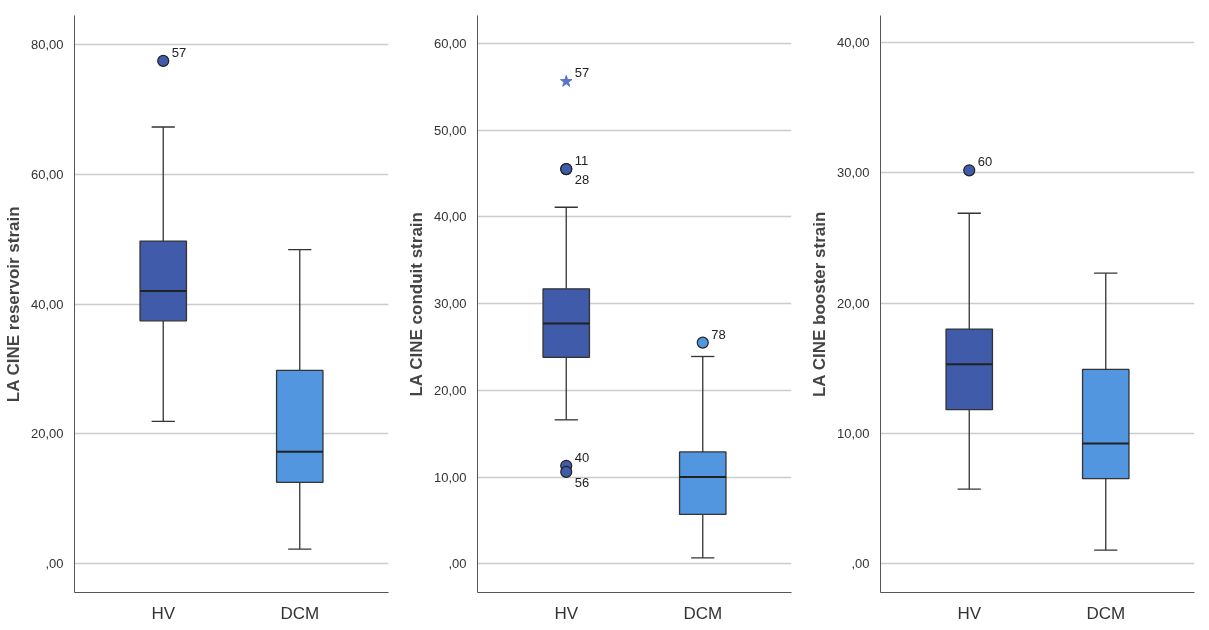 This screenshot has height=630, width=1209. Describe the element at coordinates (416, 304) in the screenshot. I see `y-axis-title: LA CINE conduit strain` at that location.